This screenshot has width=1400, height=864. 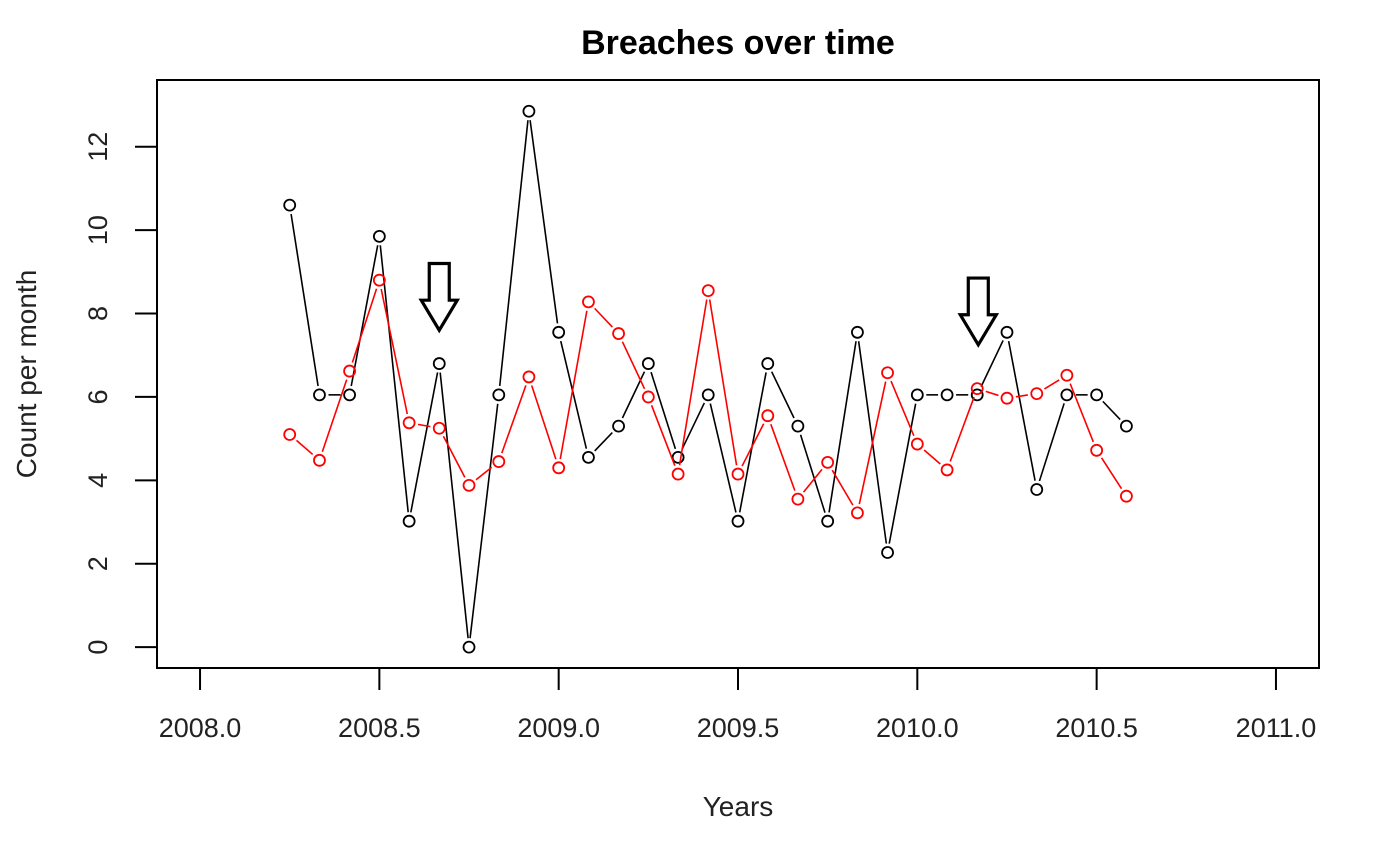 What do you see at coordinates (738, 43) in the screenshot?
I see `chart-title: Breaches over time` at bounding box center [738, 43].